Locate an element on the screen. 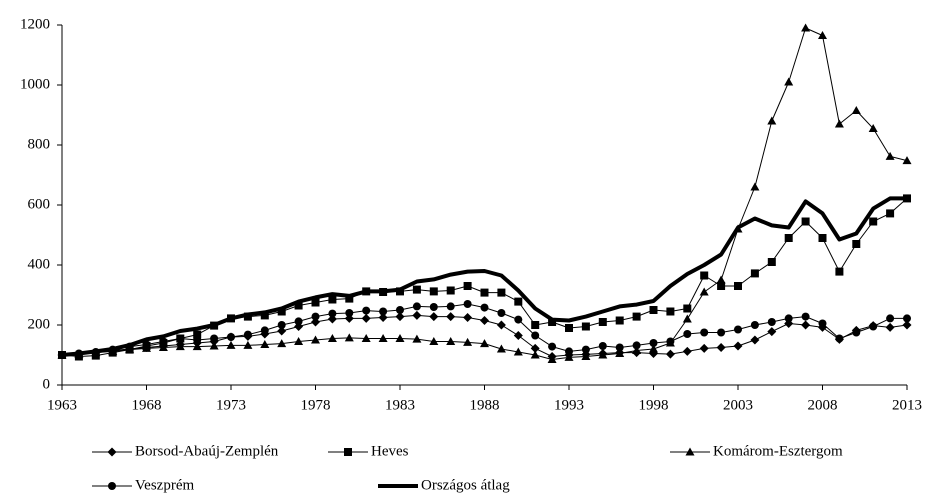 The width and height of the screenshot is (927, 494). x-tick-label: 1998 is located at coordinates (654, 405).